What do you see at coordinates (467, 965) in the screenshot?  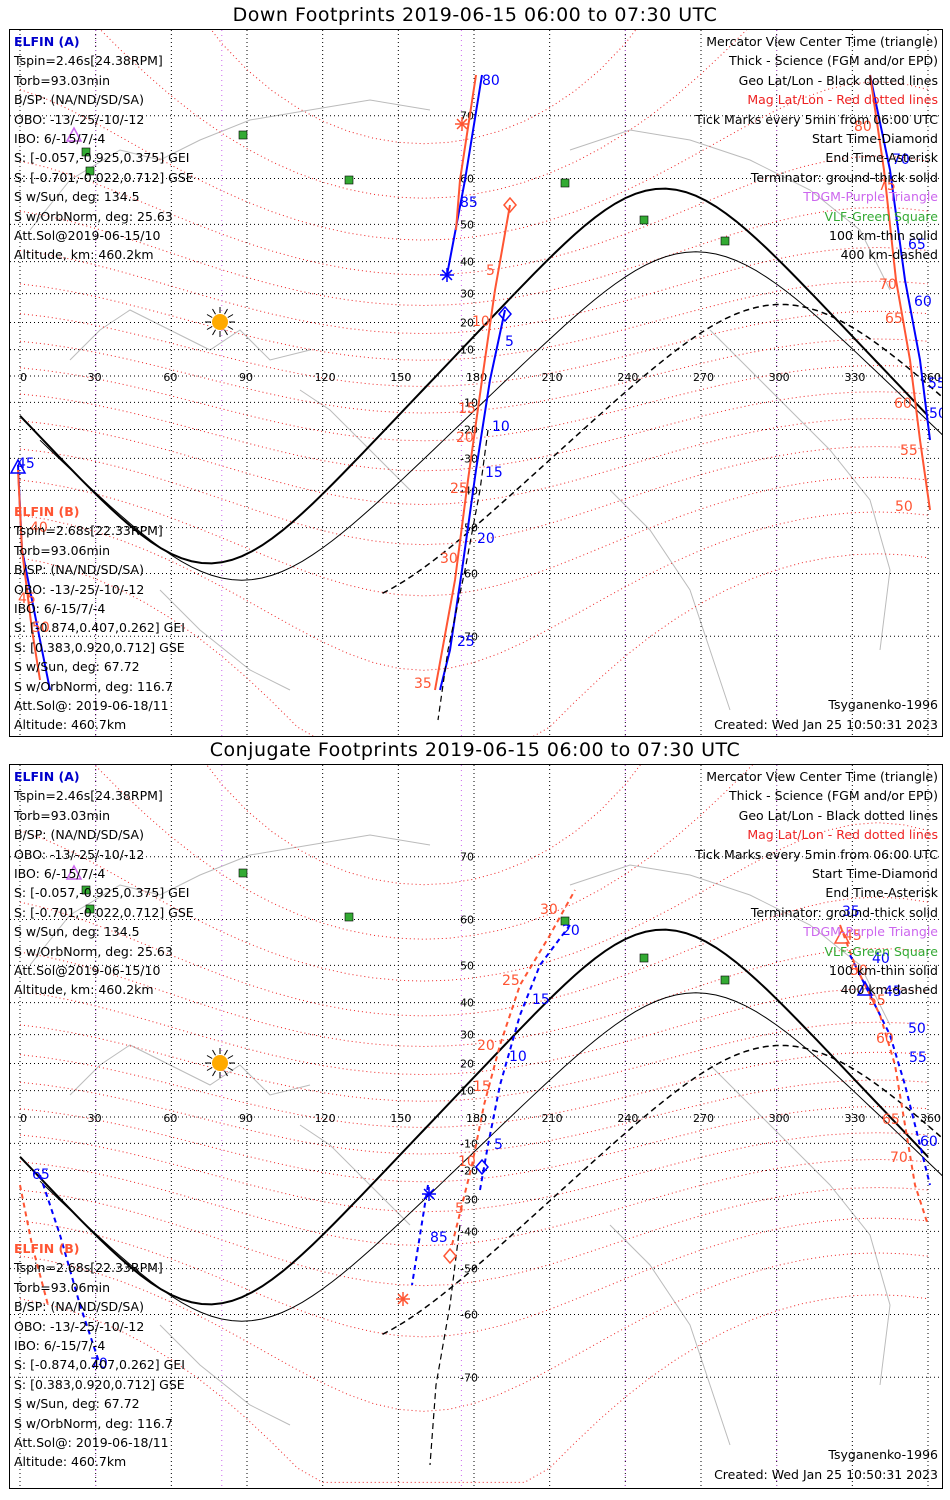 I see `lat-label-50: 50` at bounding box center [467, 965].